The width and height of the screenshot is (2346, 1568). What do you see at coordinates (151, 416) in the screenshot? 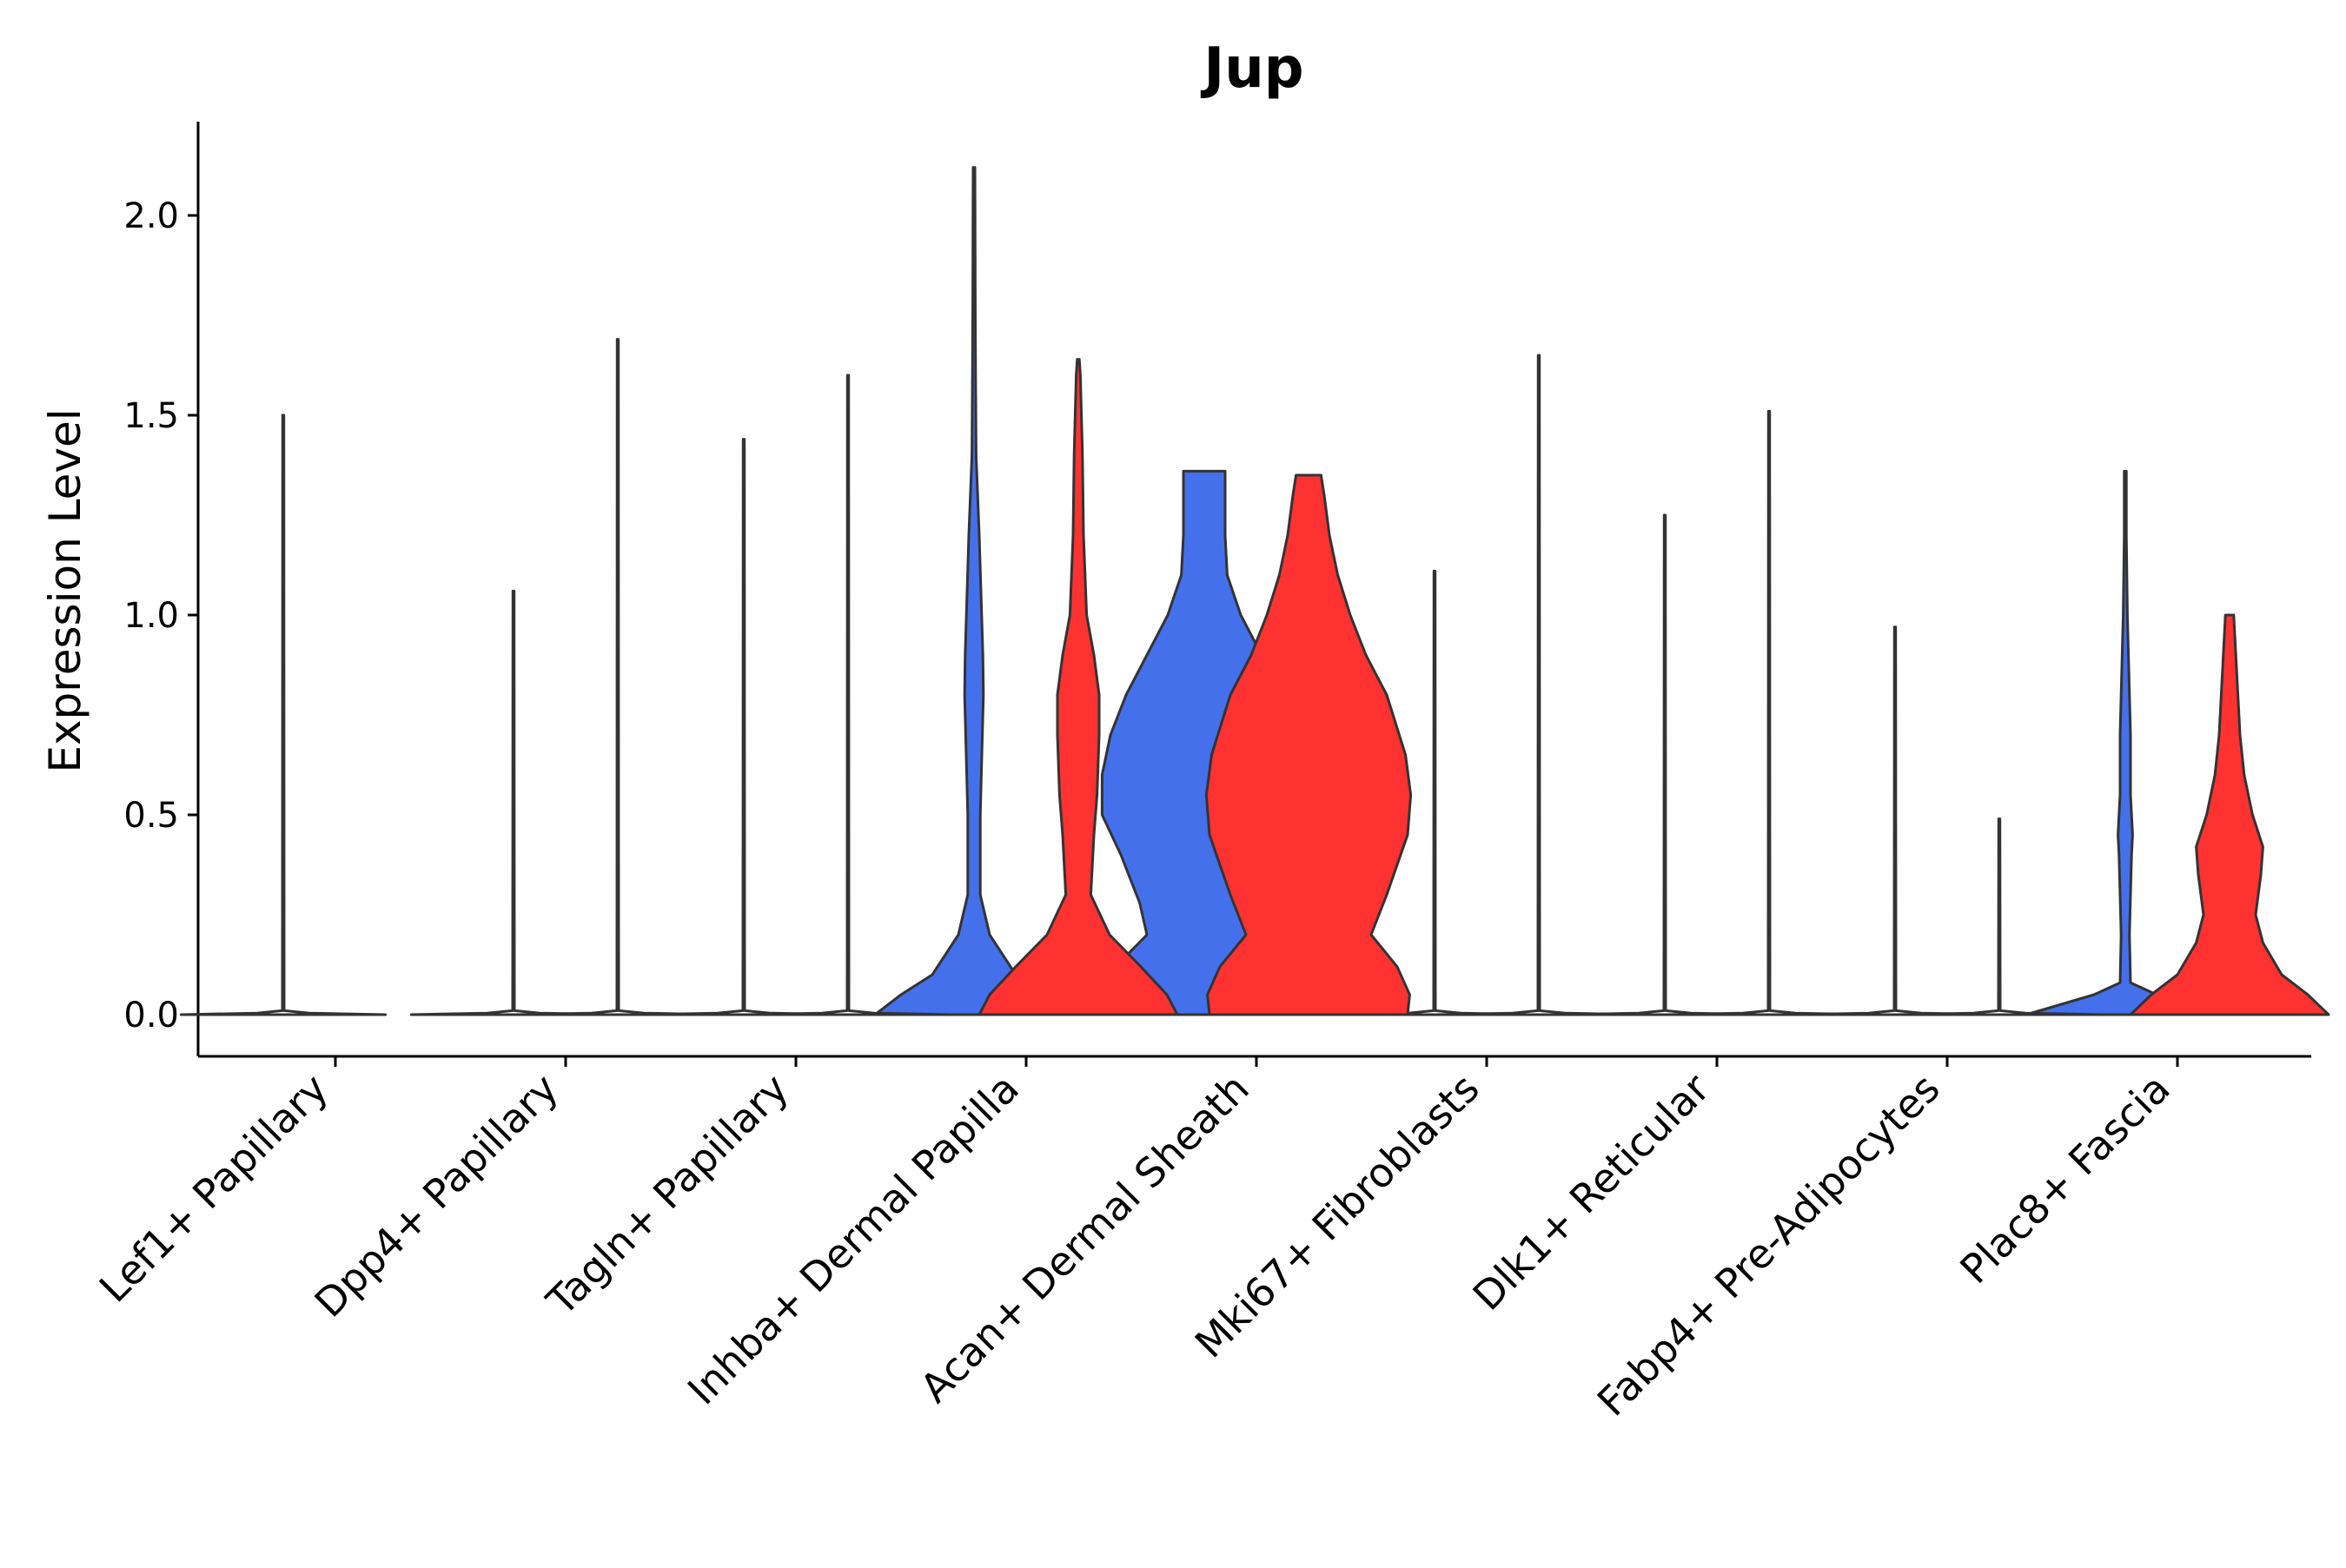
I see `y-tick-label: 1.5` at bounding box center [151, 416].